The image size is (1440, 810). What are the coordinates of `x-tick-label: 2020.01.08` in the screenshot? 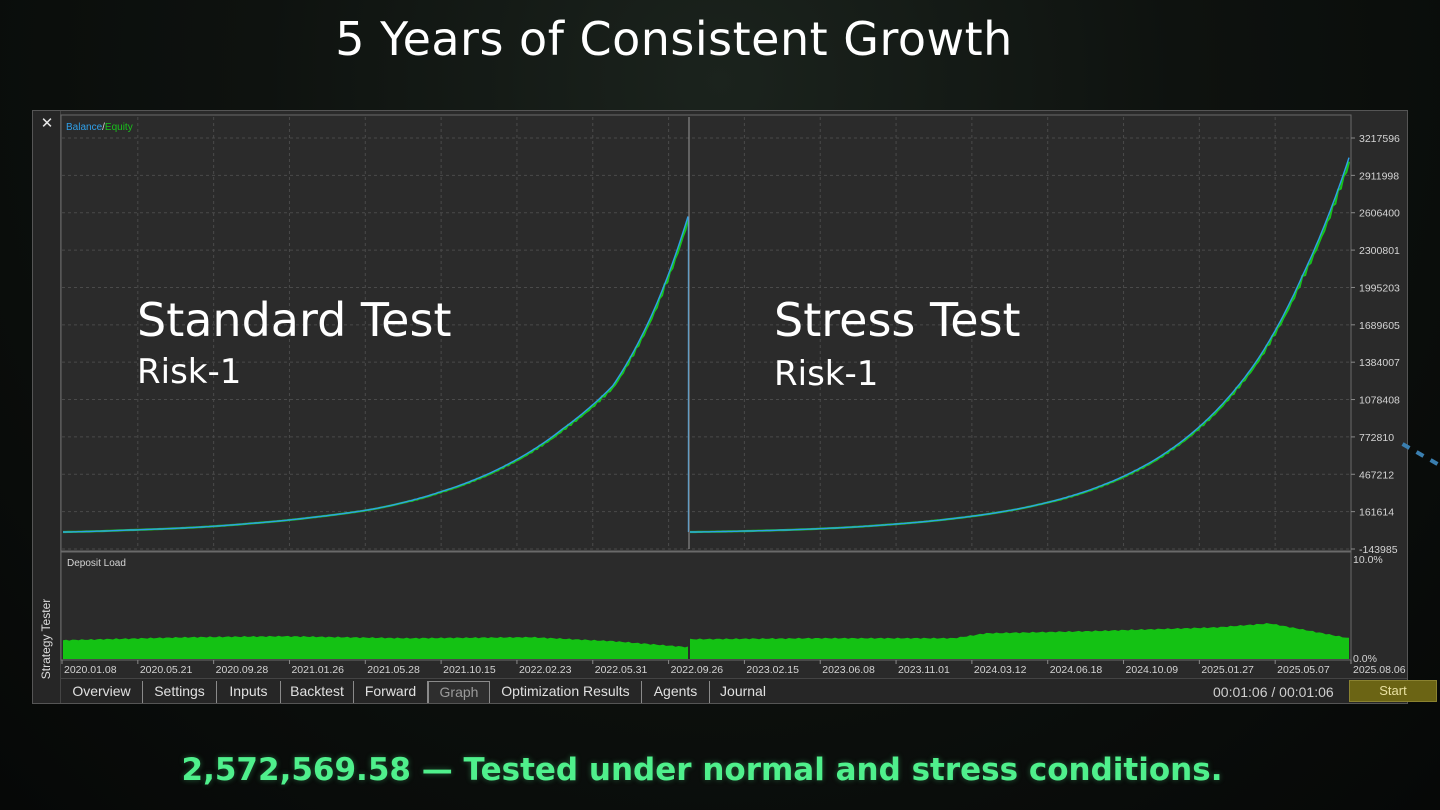 It's located at (90, 670).